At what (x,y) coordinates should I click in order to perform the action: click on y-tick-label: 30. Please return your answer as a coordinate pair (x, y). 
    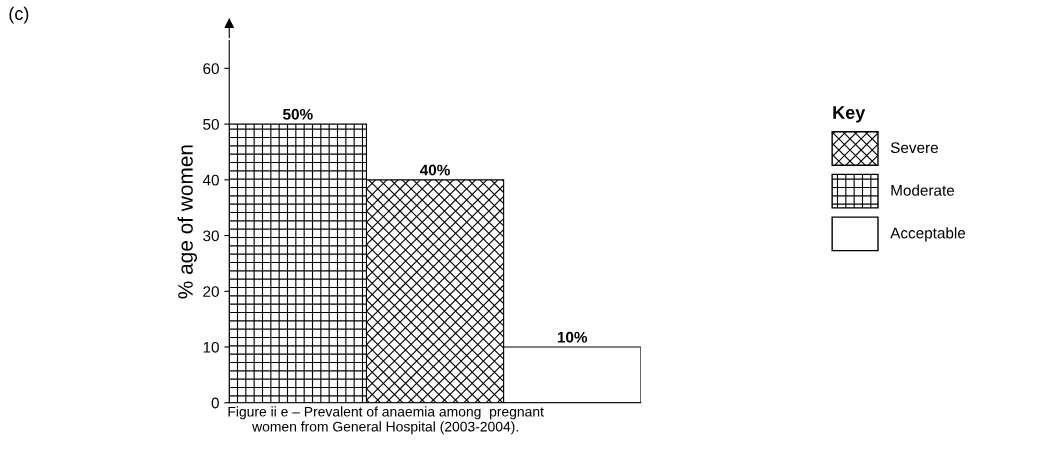
    Looking at the image, I should click on (211, 236).